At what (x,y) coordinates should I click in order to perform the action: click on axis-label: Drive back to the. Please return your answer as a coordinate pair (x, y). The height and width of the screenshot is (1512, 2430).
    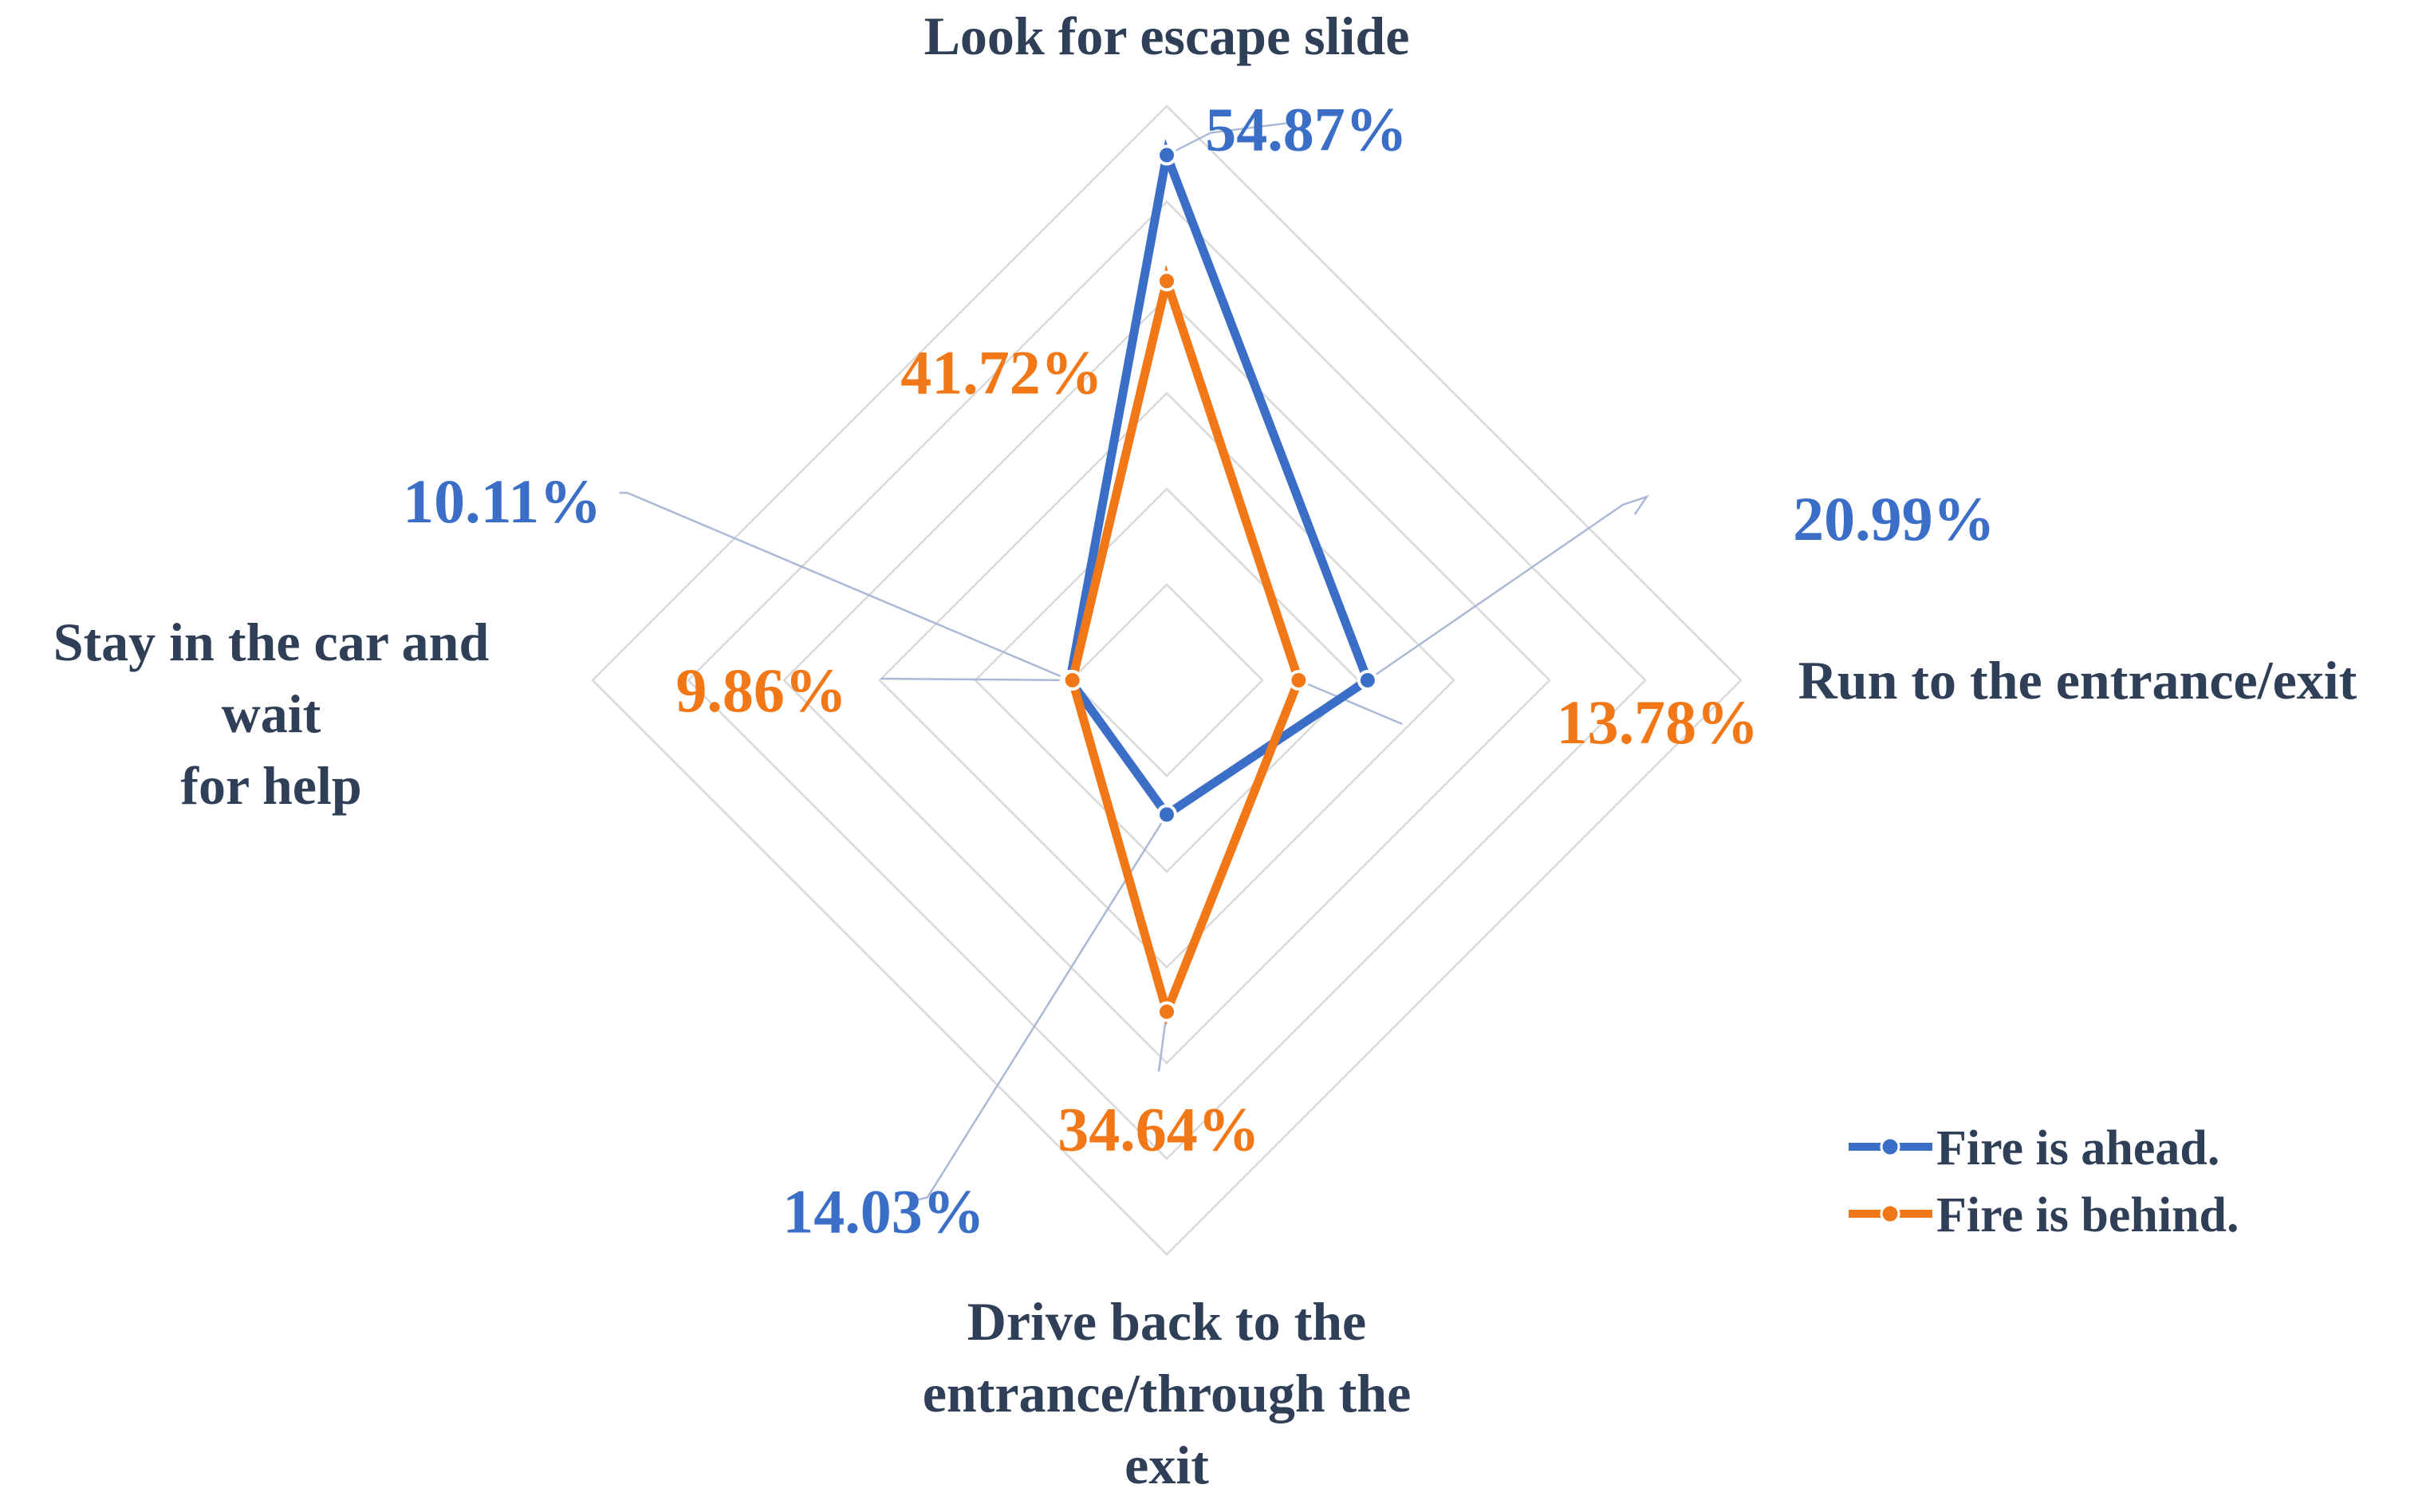
    Looking at the image, I should click on (1166, 1322).